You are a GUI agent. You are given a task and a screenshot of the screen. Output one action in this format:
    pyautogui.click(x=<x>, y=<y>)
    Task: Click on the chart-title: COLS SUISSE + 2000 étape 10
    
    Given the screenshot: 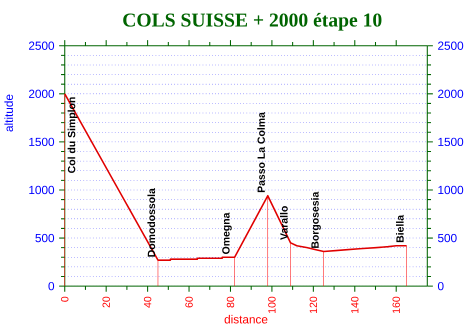 What is the action you would take?
    pyautogui.click(x=252, y=21)
    